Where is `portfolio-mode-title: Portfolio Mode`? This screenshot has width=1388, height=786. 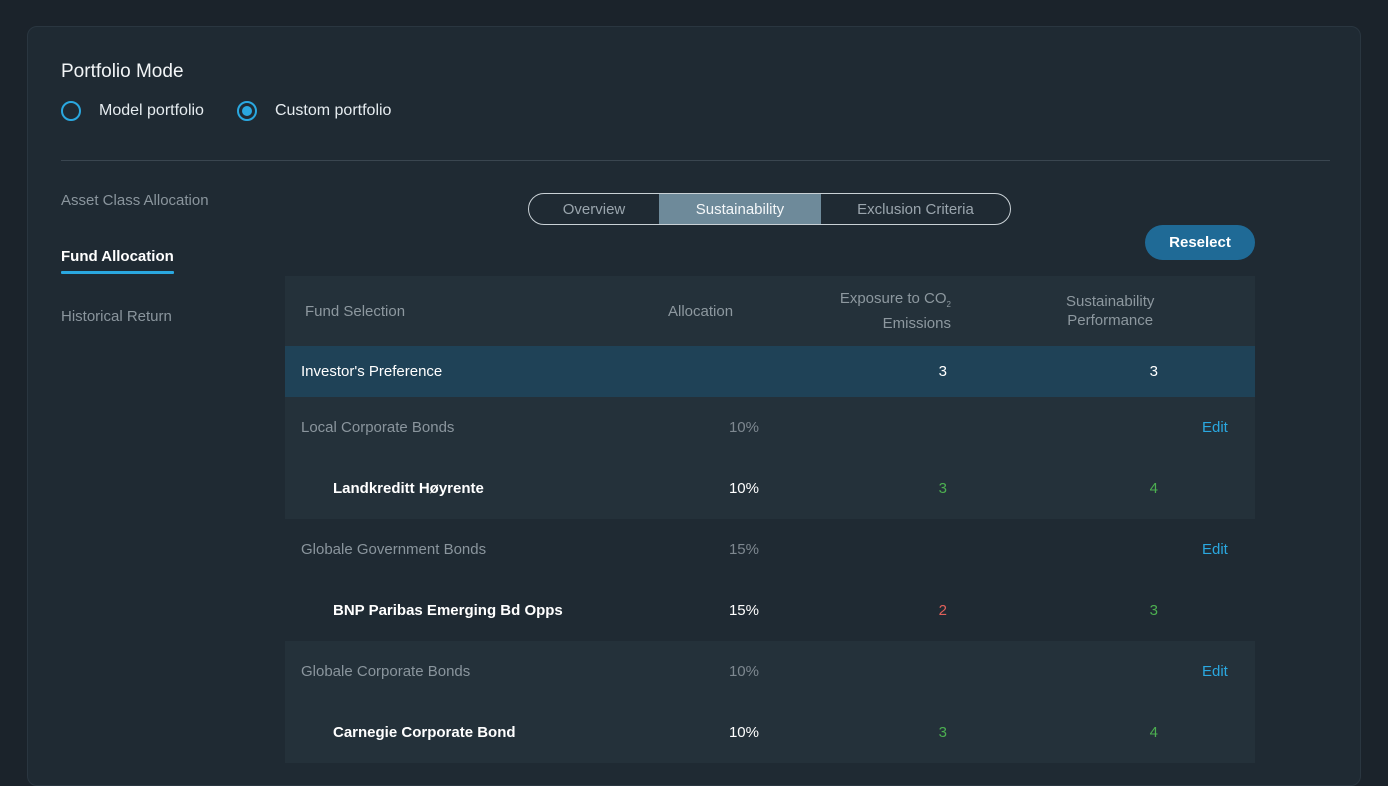
portfolio-mode-title: Portfolio Mode is located at coordinates (122, 71).